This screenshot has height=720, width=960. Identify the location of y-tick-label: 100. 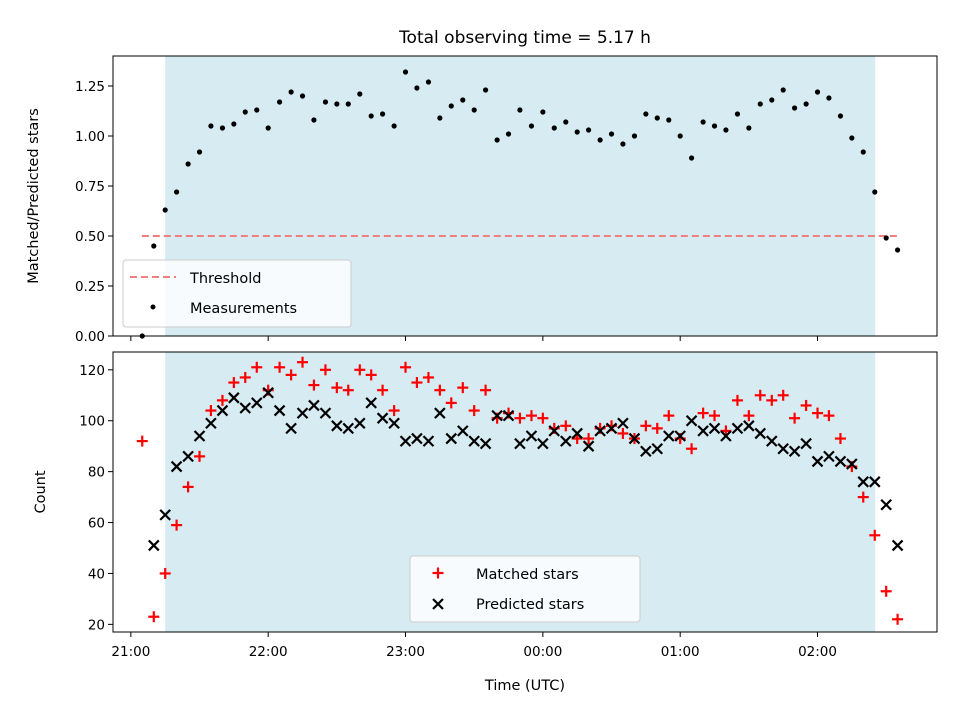
(92, 422).